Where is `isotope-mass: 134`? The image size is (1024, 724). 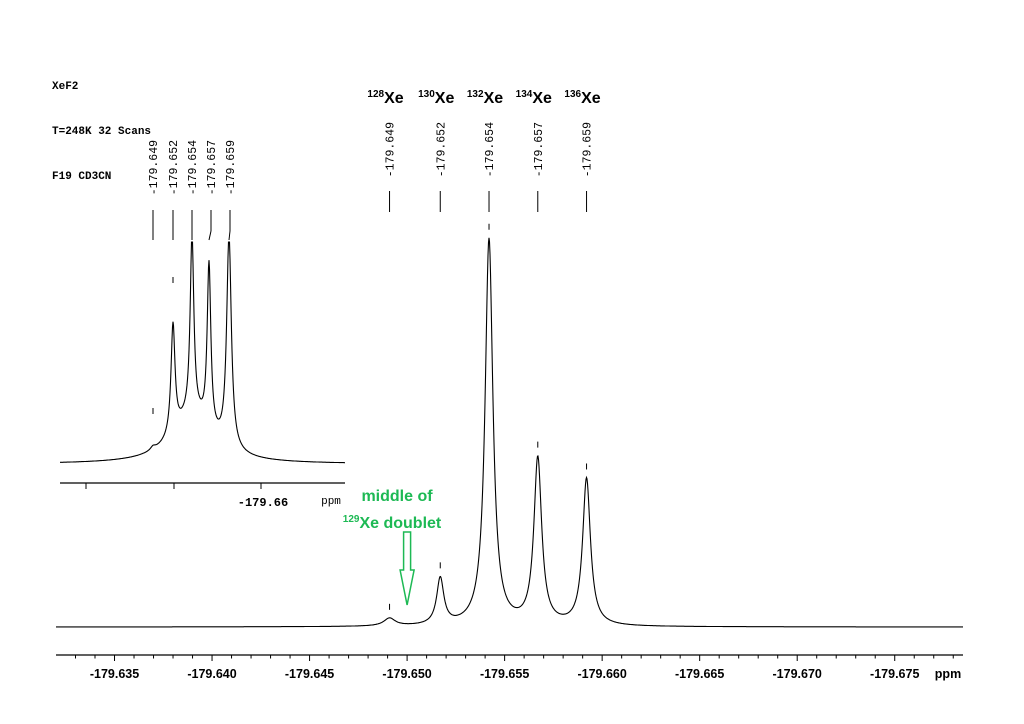
isotope-mass: 134 is located at coordinates (524, 94).